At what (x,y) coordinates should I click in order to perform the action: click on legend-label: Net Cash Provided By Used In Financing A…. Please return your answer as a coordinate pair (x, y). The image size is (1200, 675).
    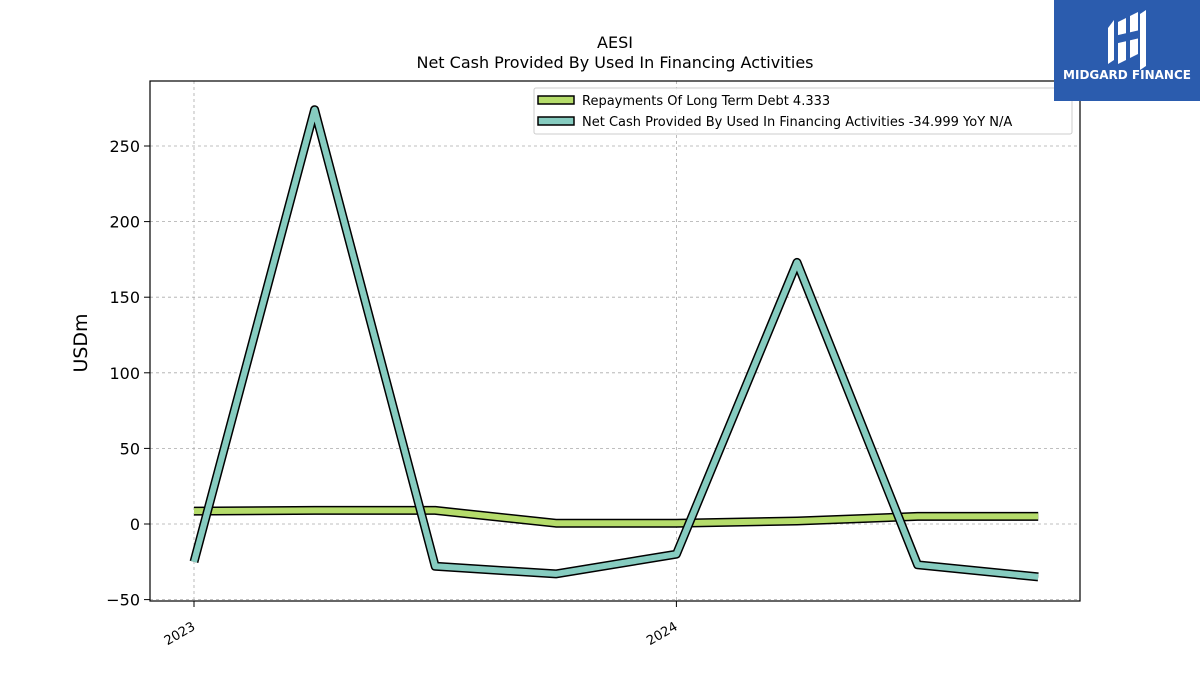
    Looking at the image, I should click on (797, 122).